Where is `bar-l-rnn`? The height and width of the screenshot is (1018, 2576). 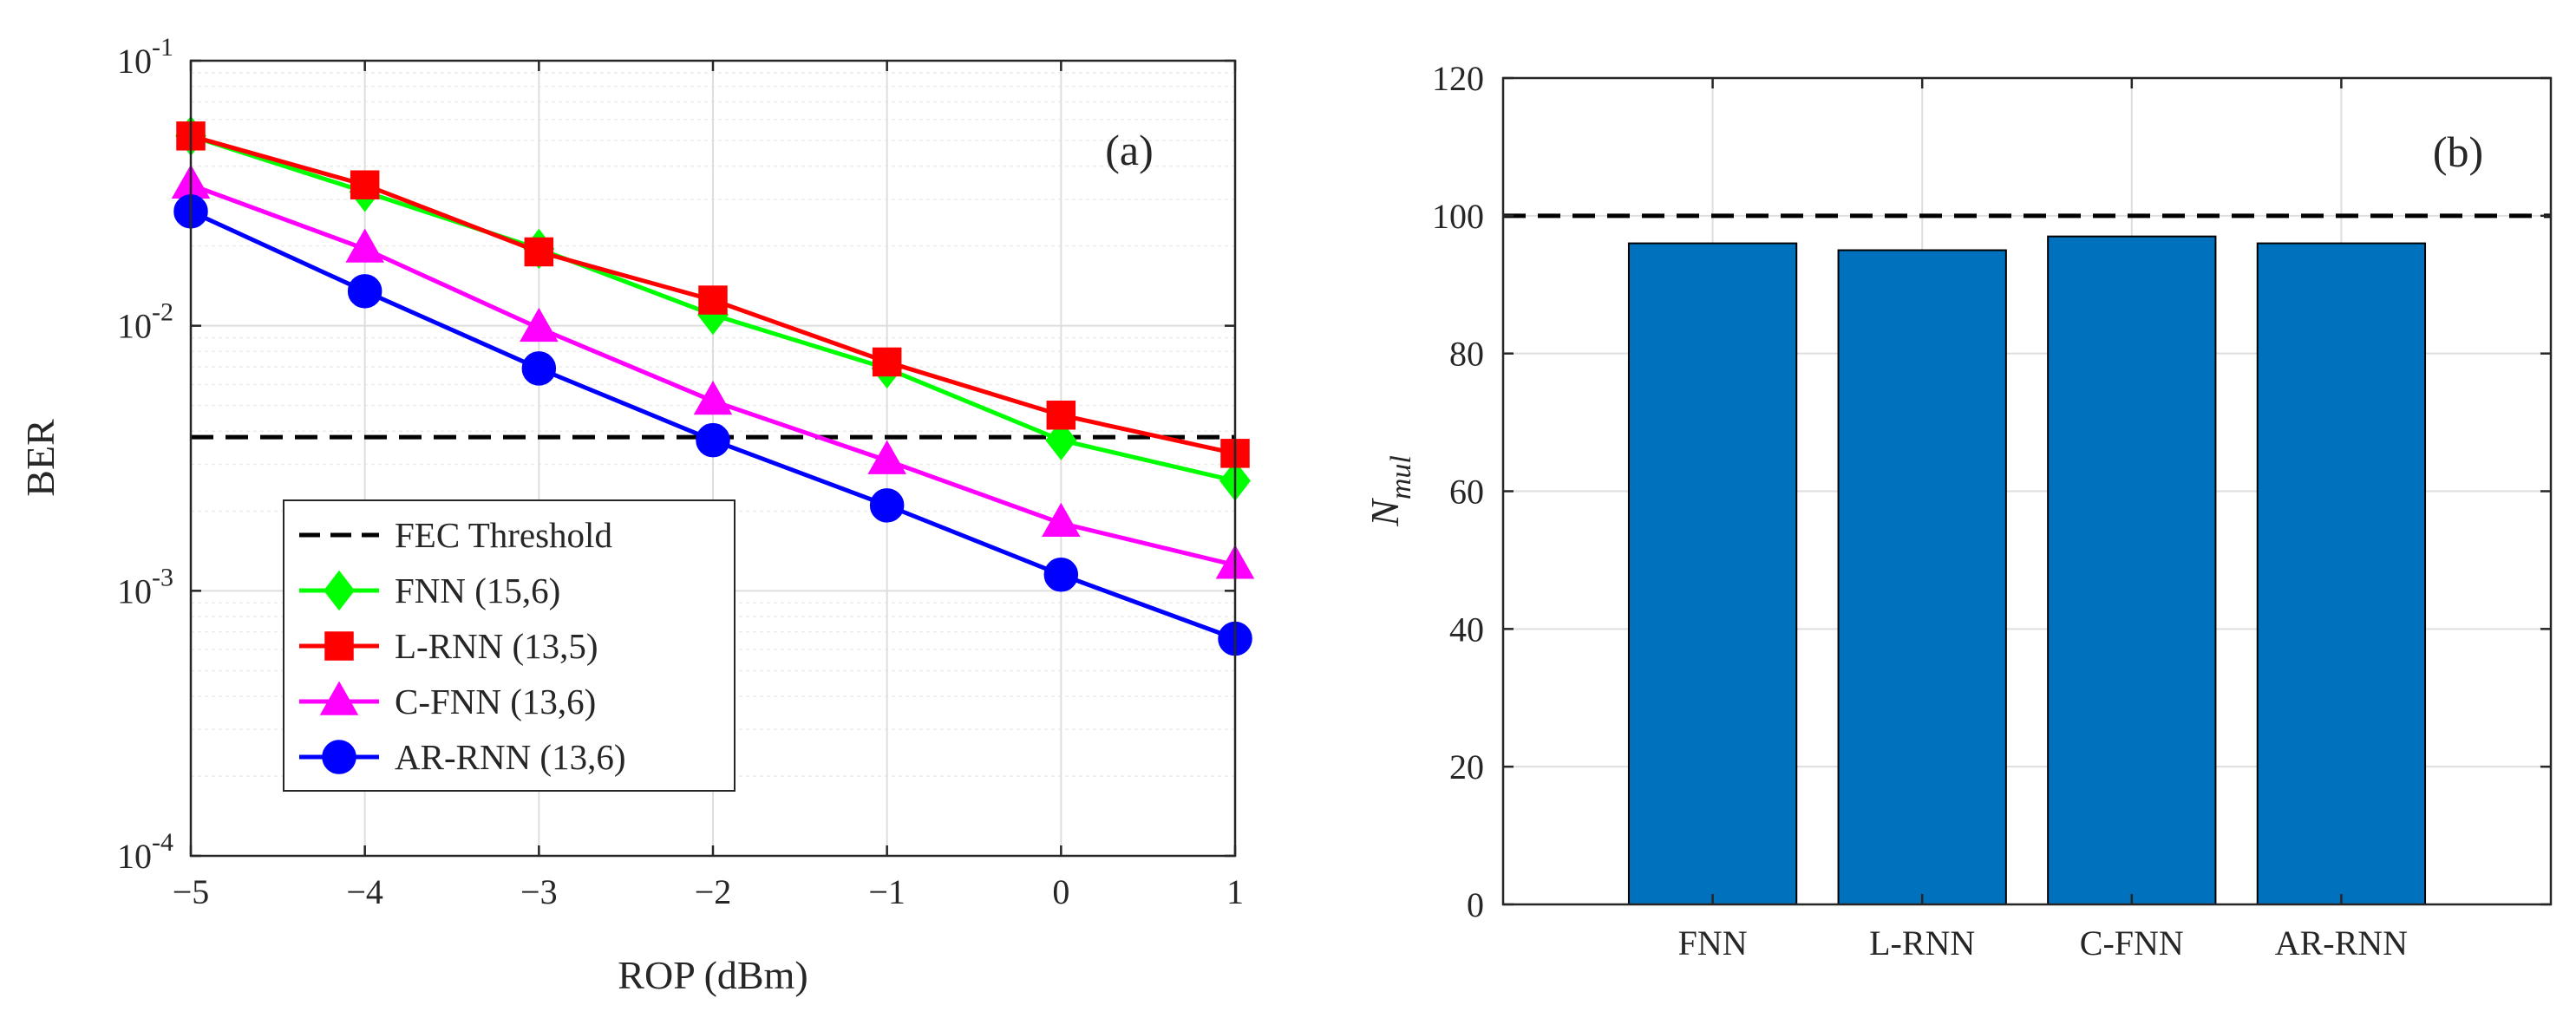 bar-l-rnn is located at coordinates (1922, 577).